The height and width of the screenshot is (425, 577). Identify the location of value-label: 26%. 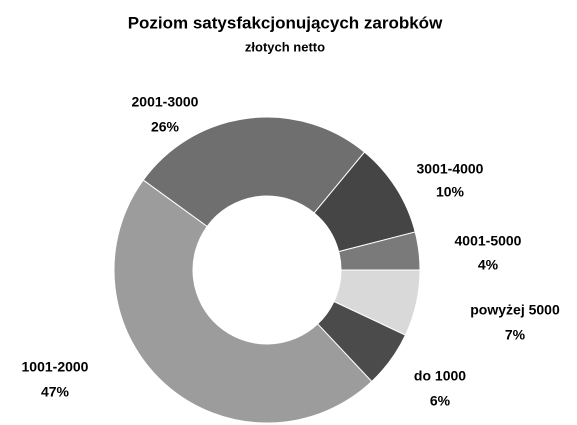
(165, 127).